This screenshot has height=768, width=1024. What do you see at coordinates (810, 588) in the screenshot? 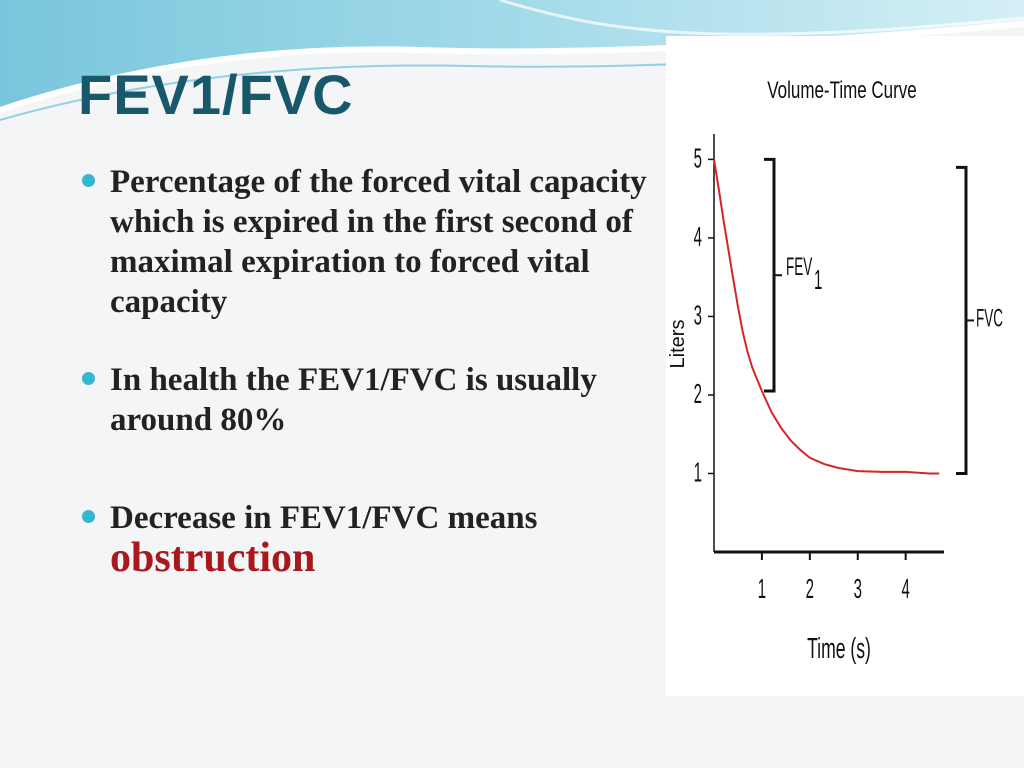
I see `x-tick-label: 2` at bounding box center [810, 588].